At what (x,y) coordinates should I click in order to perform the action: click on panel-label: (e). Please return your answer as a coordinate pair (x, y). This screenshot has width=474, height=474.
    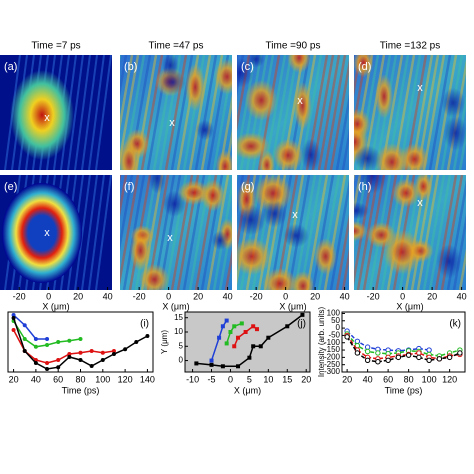
    Looking at the image, I should click on (10, 187).